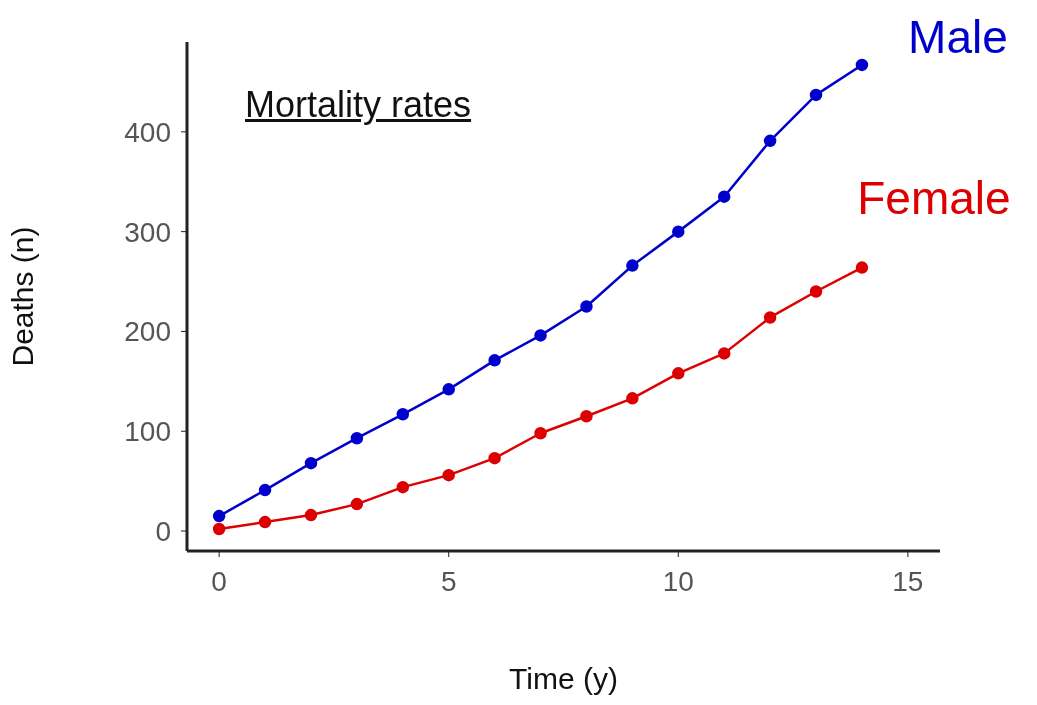 The height and width of the screenshot is (705, 1037). I want to click on y-tick-label: 300, so click(147, 232).